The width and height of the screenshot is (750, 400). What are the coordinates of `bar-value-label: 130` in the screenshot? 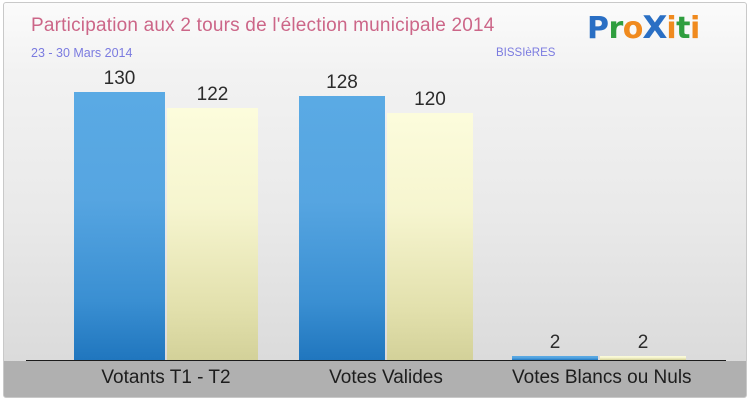 It's located at (119, 78).